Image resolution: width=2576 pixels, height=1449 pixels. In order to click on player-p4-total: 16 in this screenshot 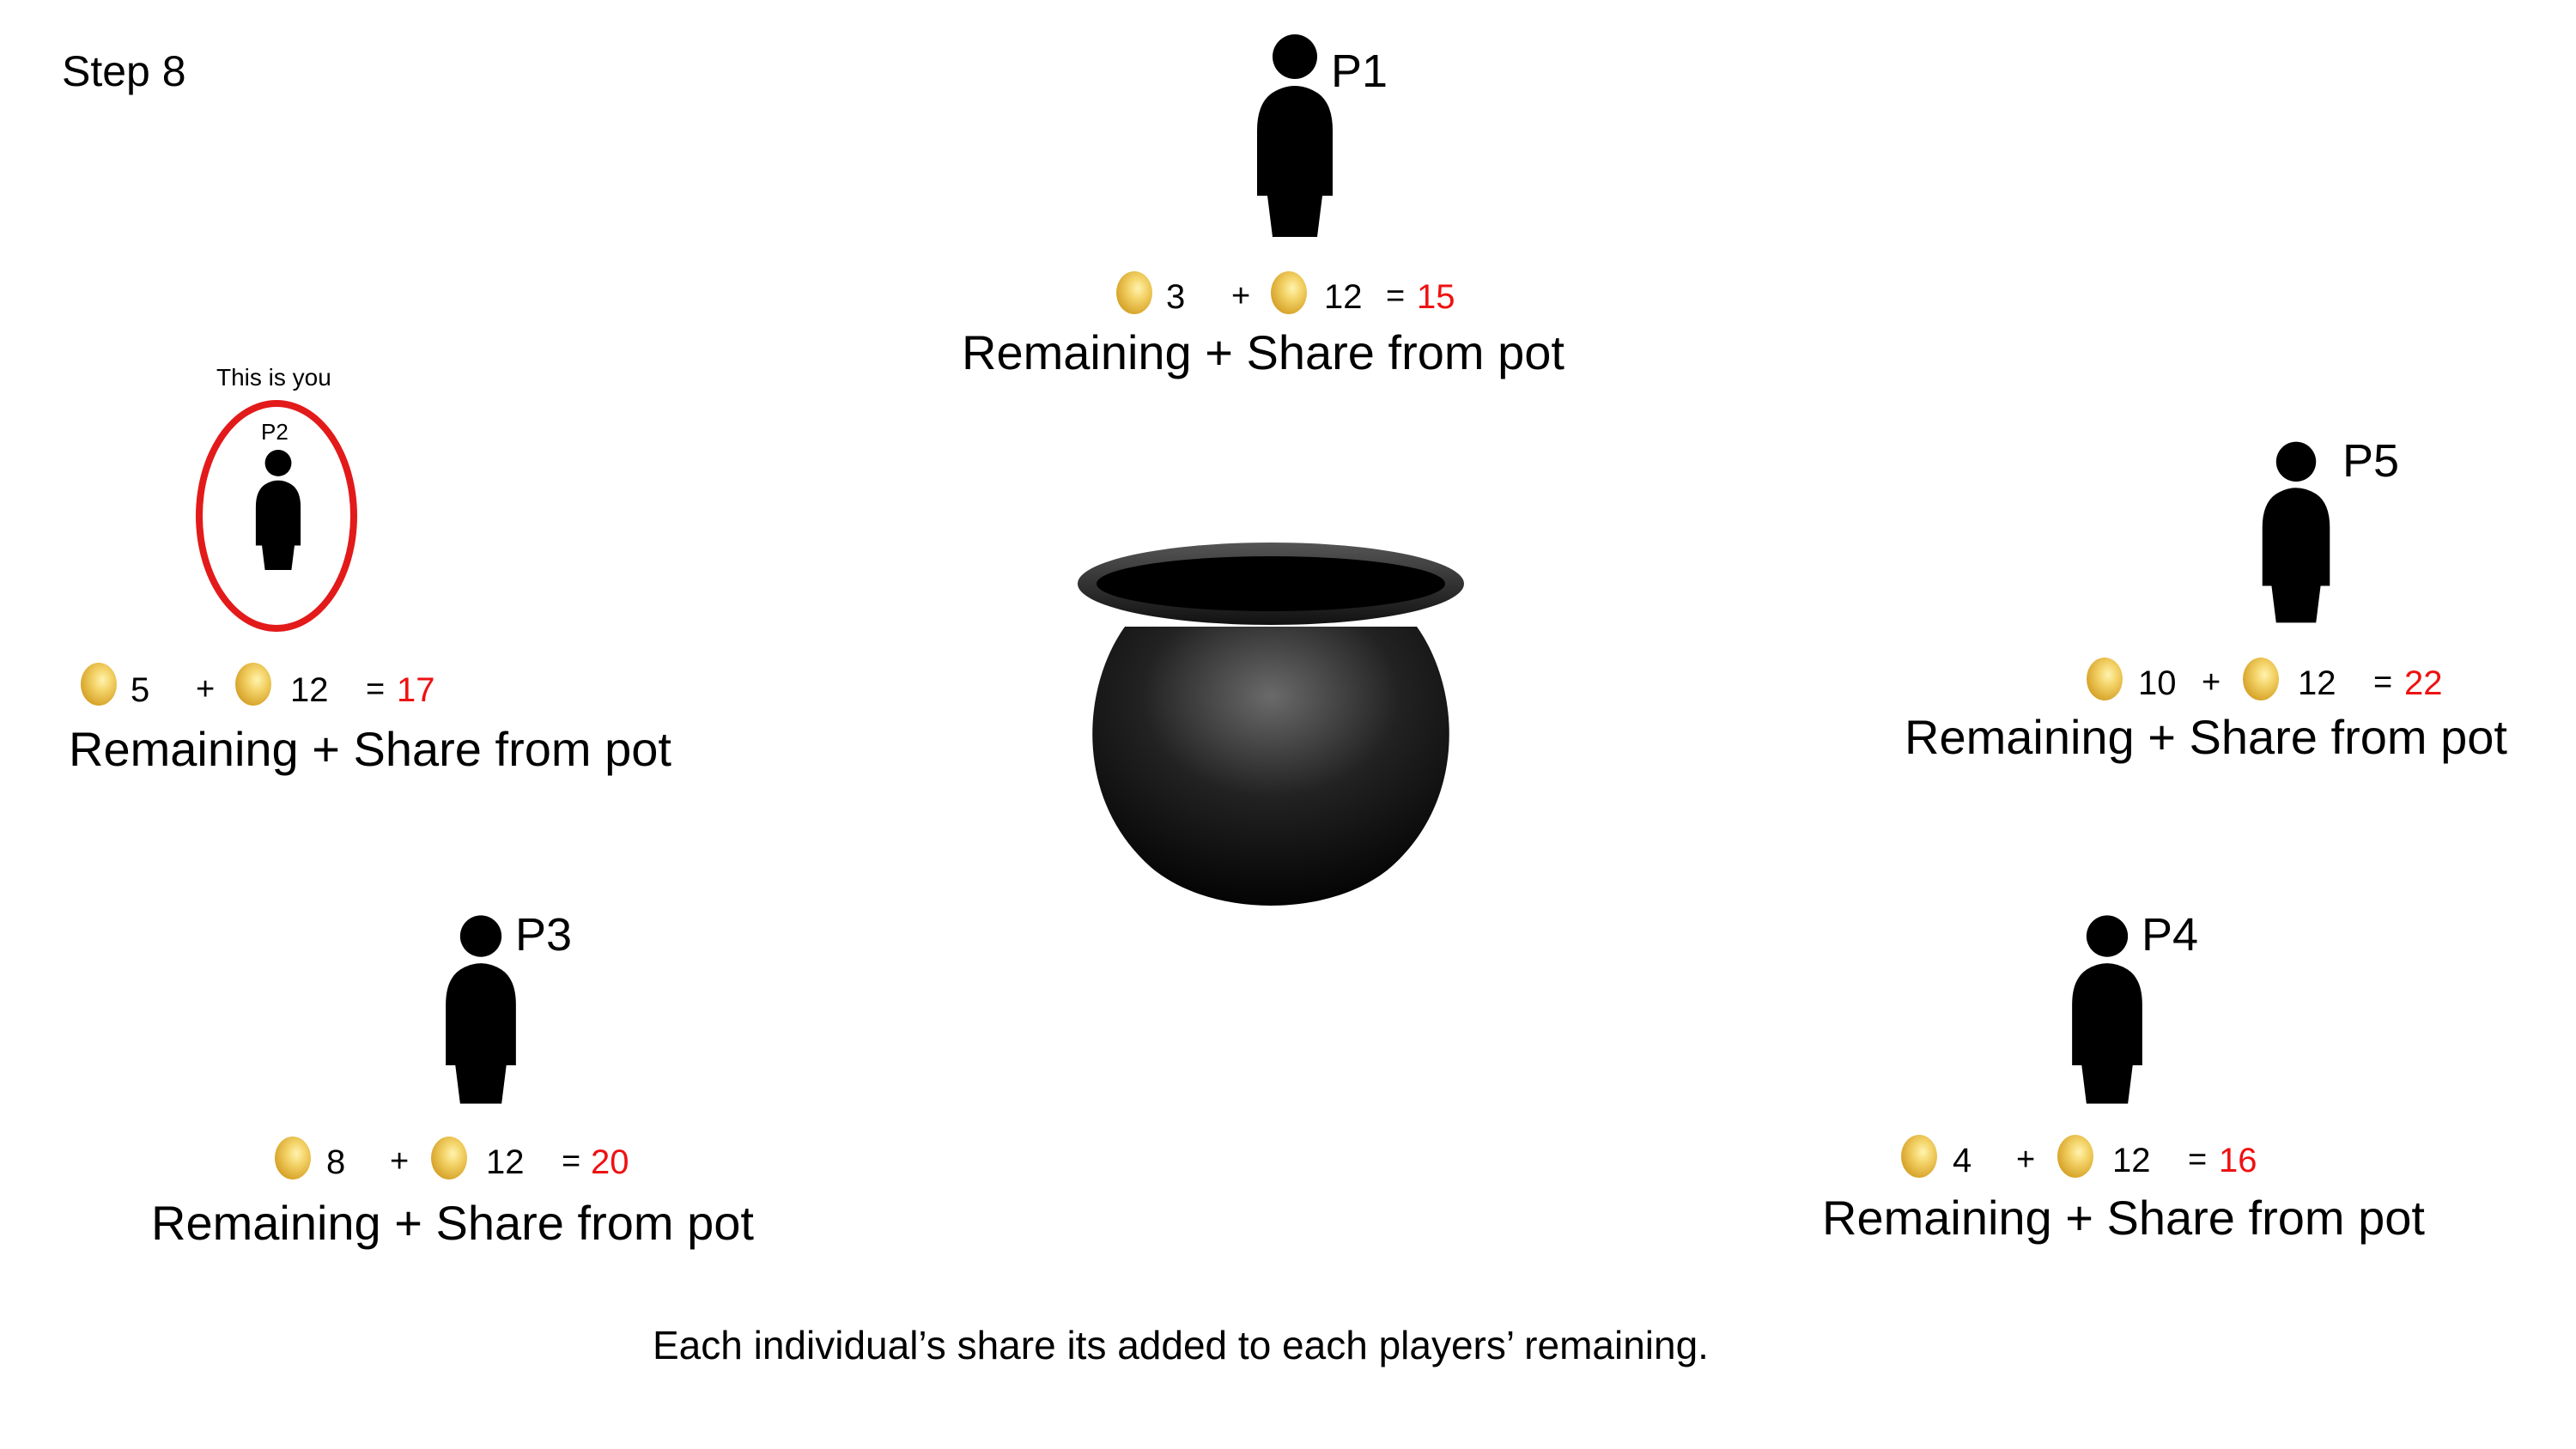, I will do `click(2238, 1160)`.